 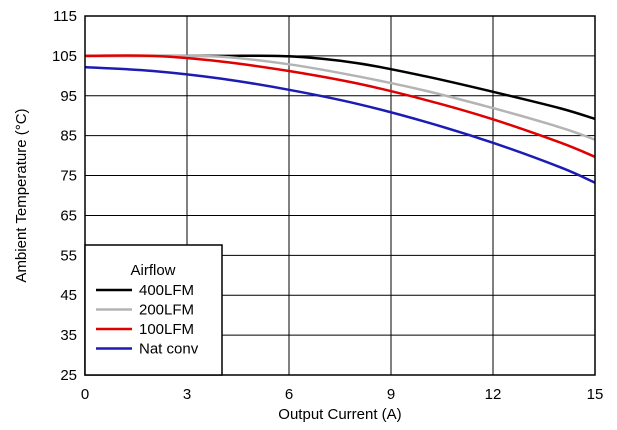 What do you see at coordinates (68, 295) in the screenshot?
I see `y-tick-label: 45` at bounding box center [68, 295].